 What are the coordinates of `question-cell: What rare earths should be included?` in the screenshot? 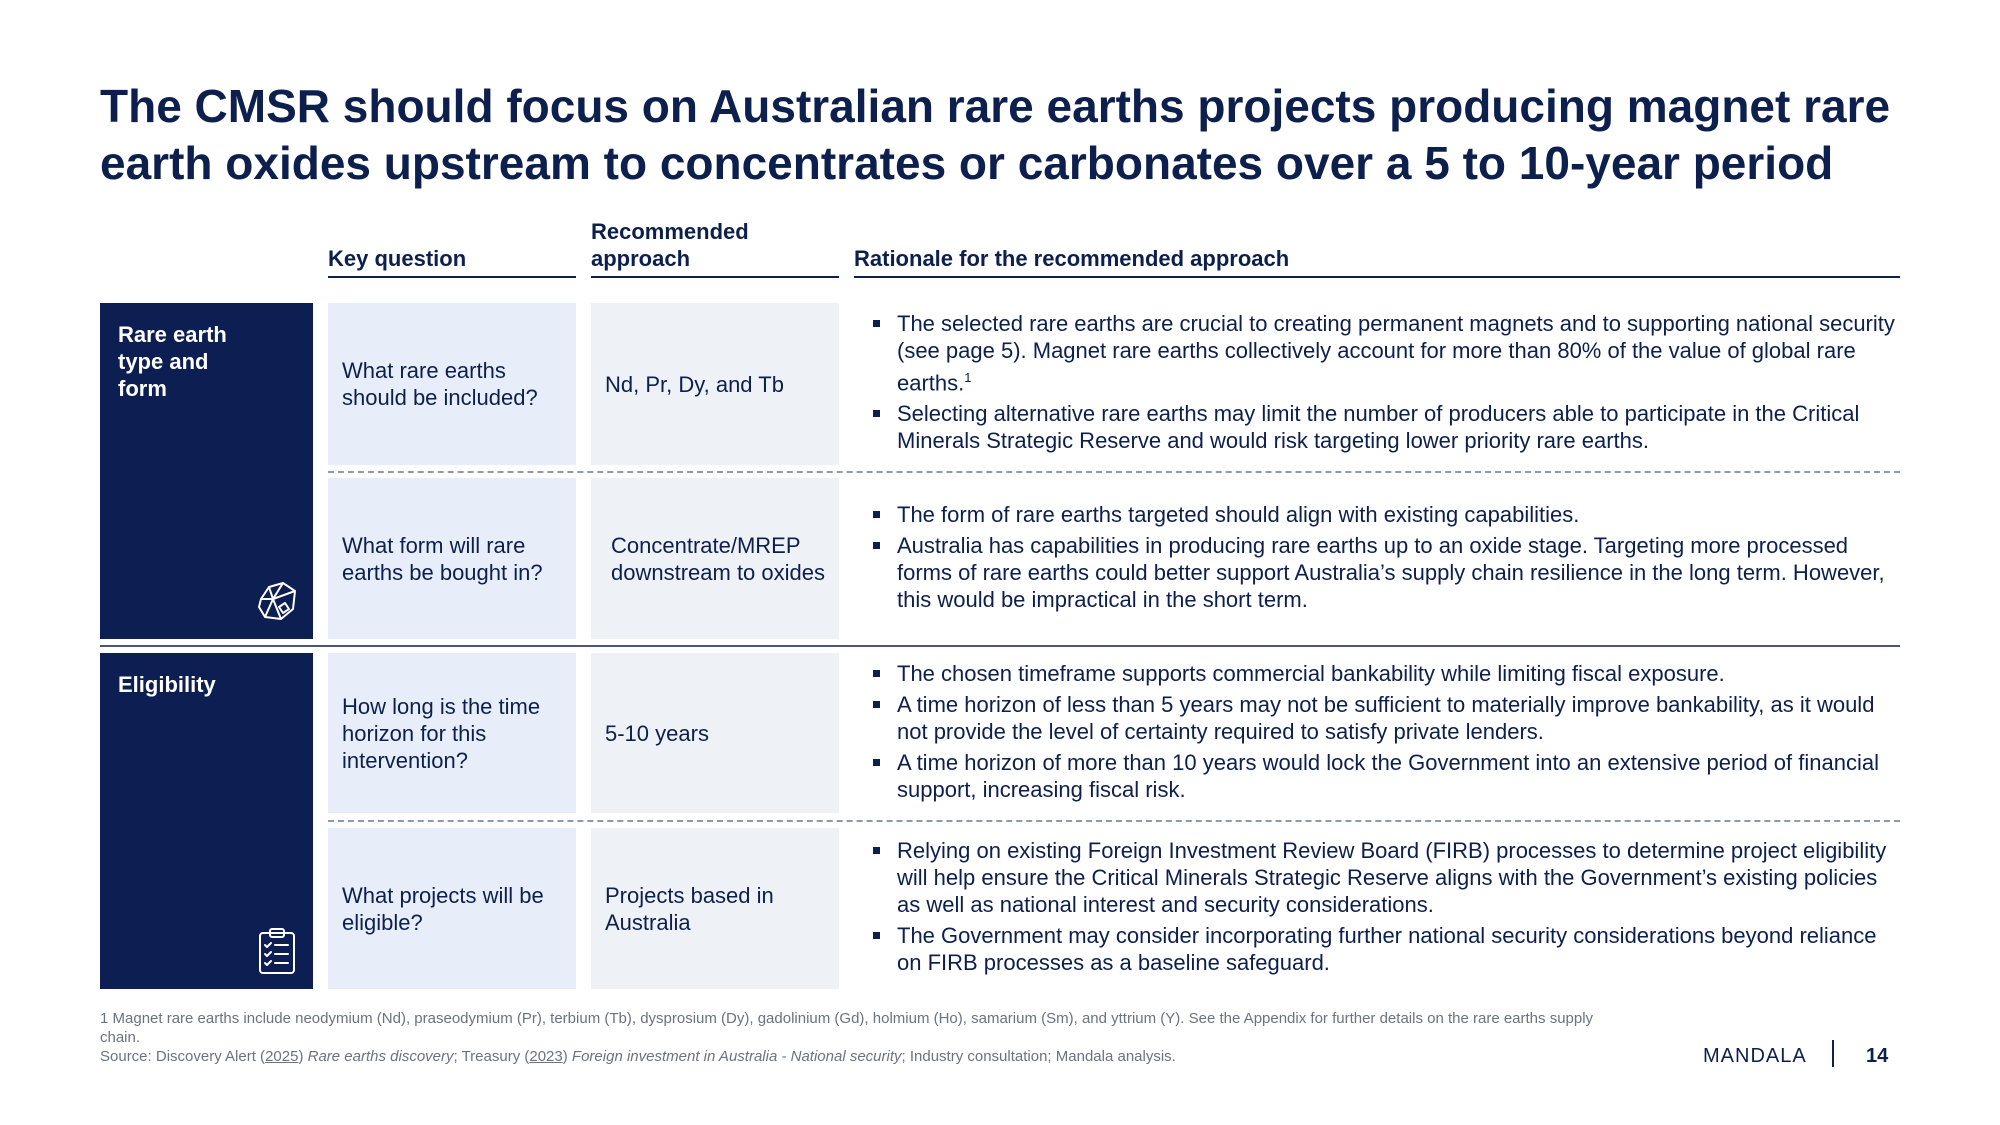 It's located at (452, 384).